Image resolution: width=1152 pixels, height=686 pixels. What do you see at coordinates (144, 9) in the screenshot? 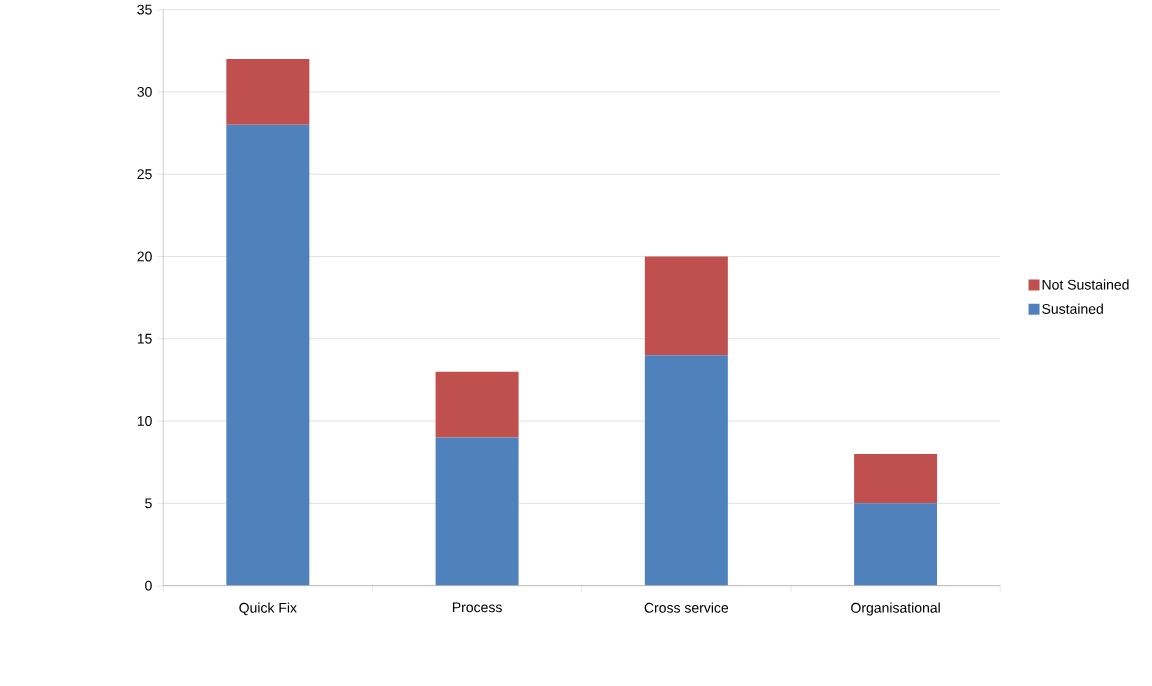
I see `y-tick-label: 35` at bounding box center [144, 9].